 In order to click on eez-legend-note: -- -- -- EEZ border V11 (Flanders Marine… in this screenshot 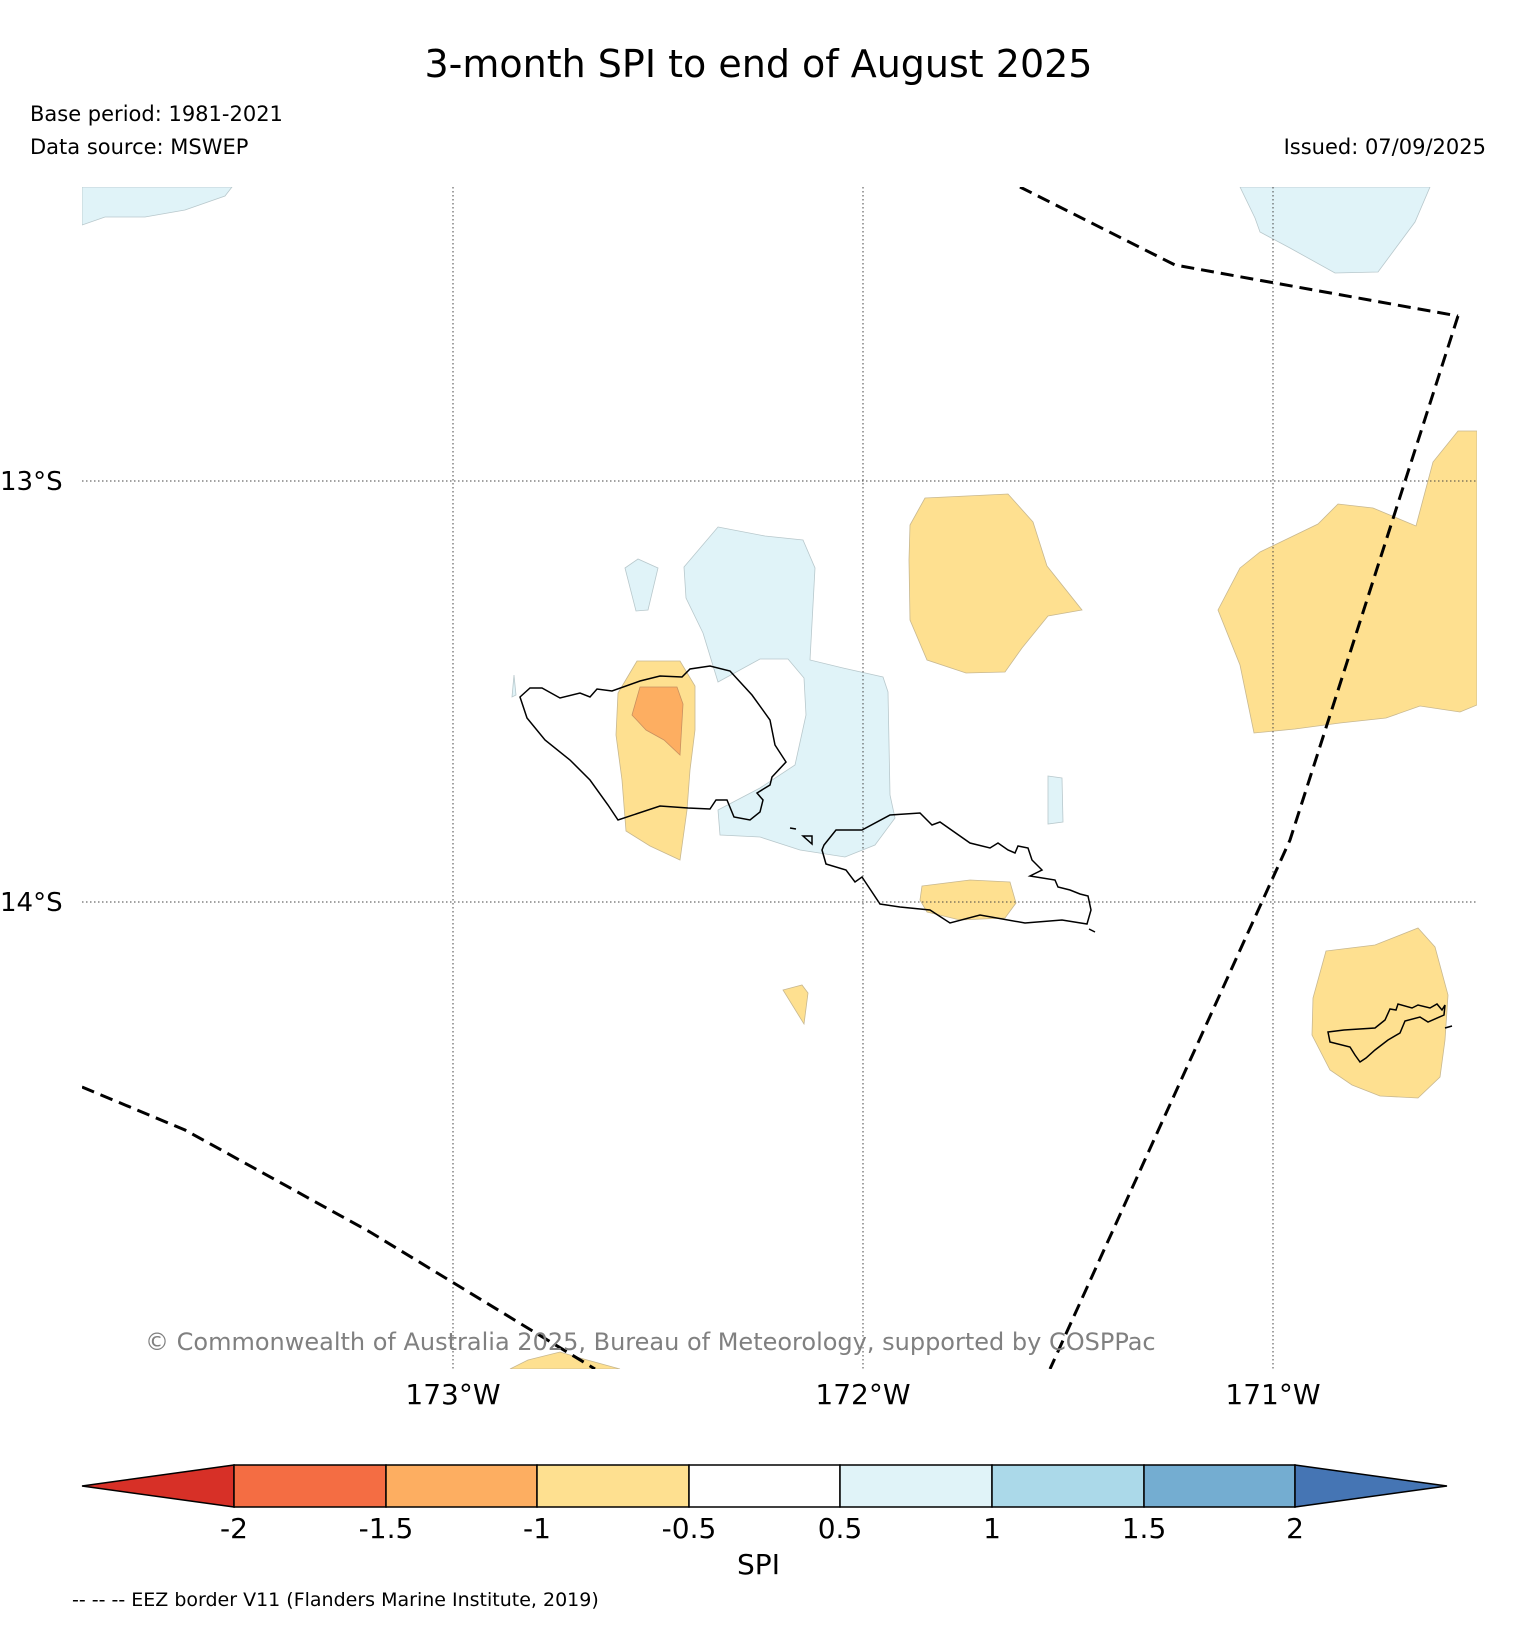, I will do `click(335, 1600)`.